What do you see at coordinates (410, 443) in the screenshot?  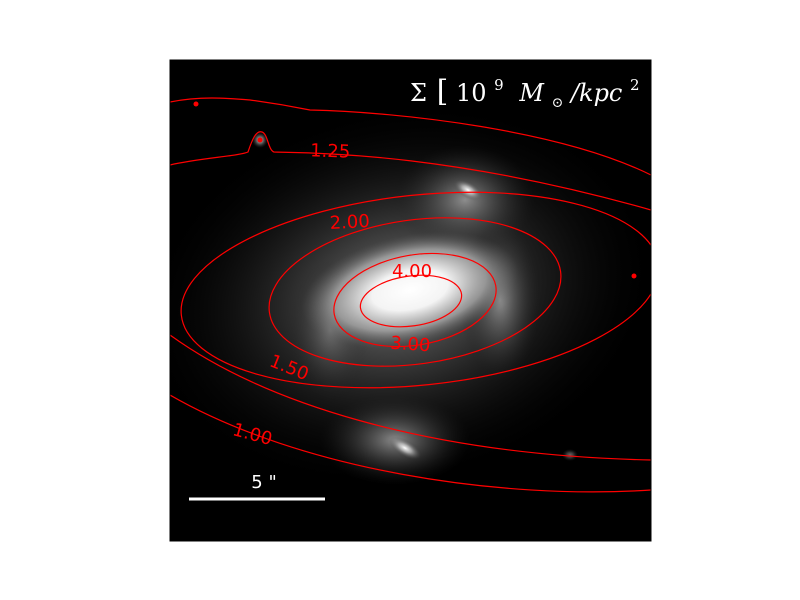 I see `contour-line-1.00` at bounding box center [410, 443].